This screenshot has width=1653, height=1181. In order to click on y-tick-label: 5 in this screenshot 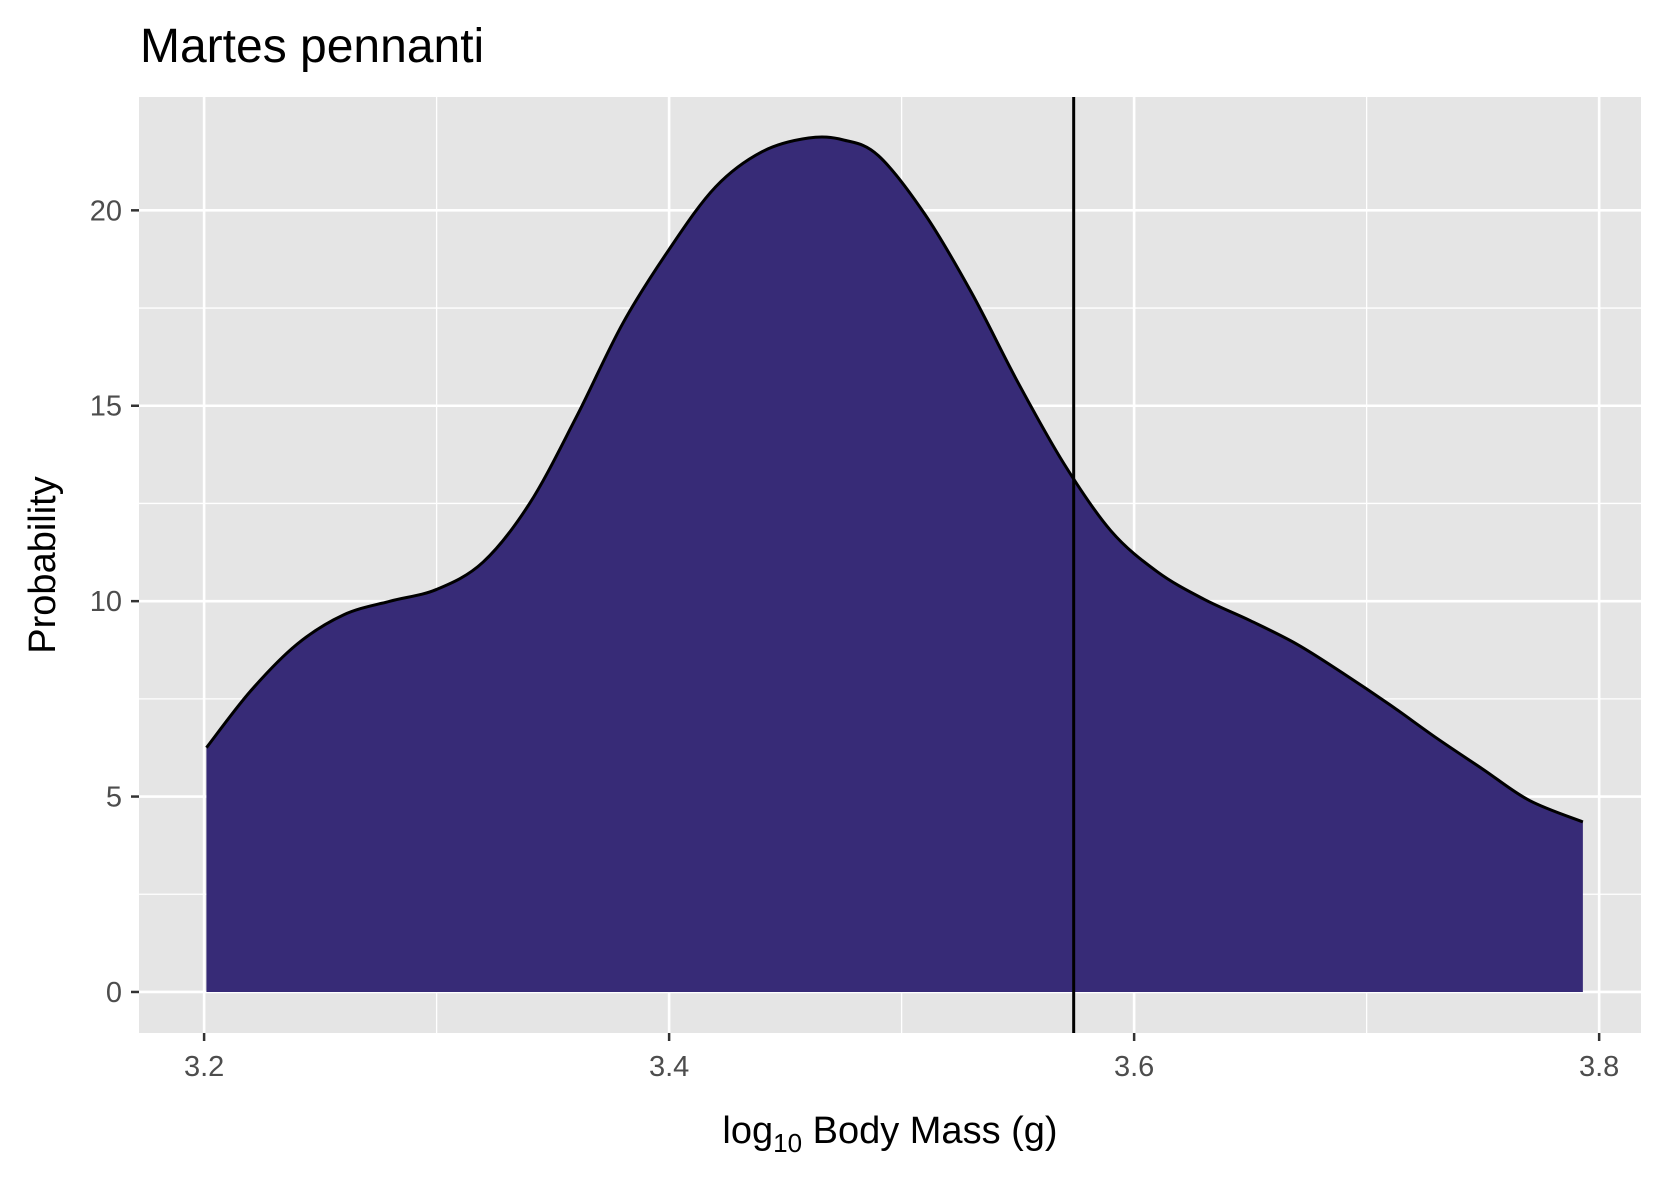, I will do `click(114, 798)`.